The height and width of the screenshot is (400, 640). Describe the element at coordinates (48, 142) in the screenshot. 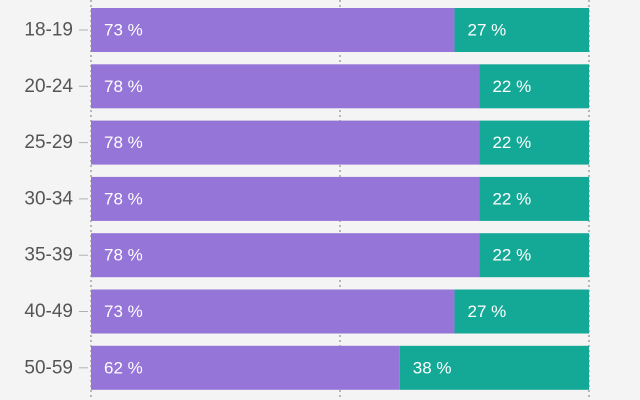

I see `category-label: 25-29` at that location.